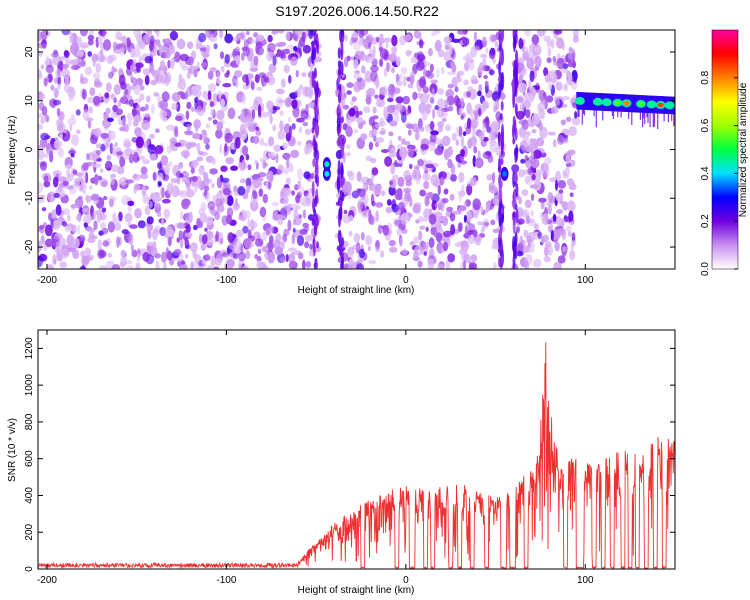 The height and width of the screenshot is (600, 750). I want to click on snr-y-tick-label: 800, so click(29, 421).